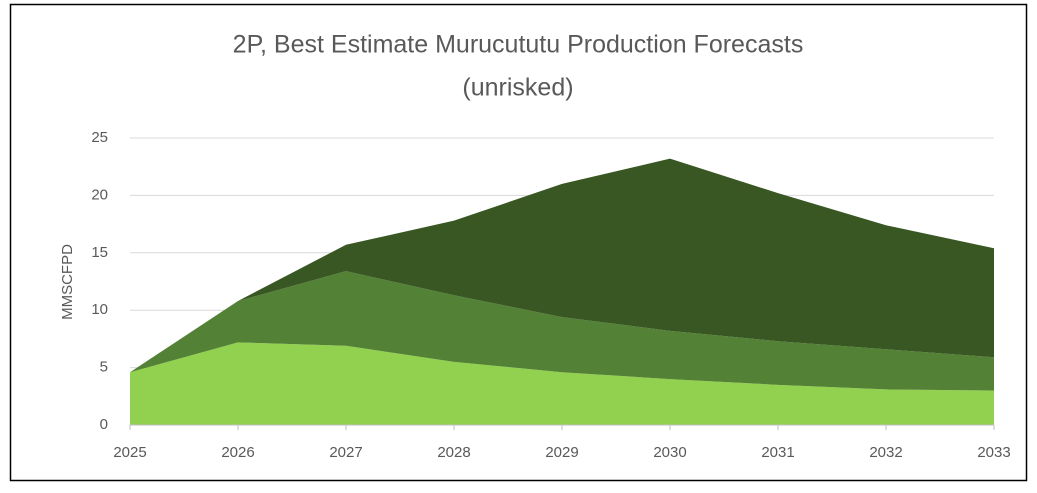 This screenshot has width=1037, height=493. Describe the element at coordinates (99, 309) in the screenshot. I see `y-tick-label: 10` at that location.